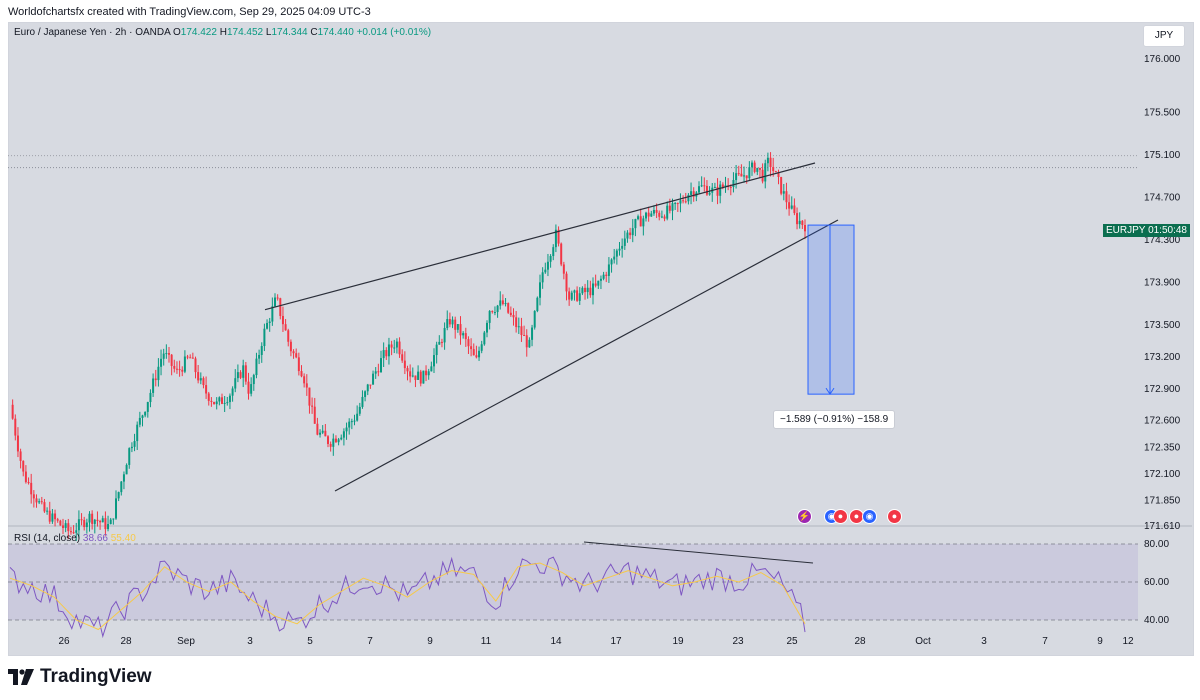  Describe the element at coordinates (123, 538) in the screenshot. I see `rsi-ma-value: 55.40` at that location.